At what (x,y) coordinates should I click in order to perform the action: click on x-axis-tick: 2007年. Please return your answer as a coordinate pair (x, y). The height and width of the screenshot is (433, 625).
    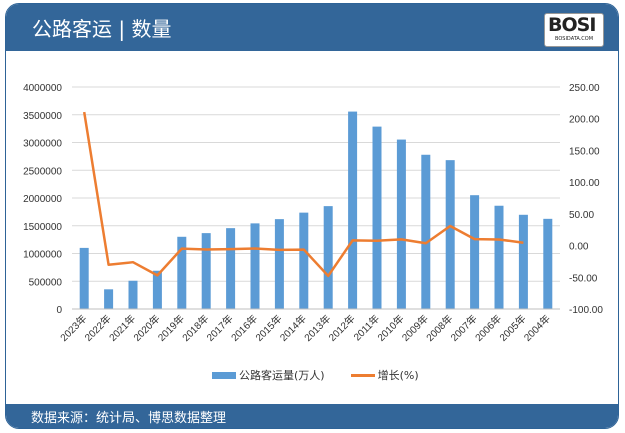
    Looking at the image, I should click on (464, 328).